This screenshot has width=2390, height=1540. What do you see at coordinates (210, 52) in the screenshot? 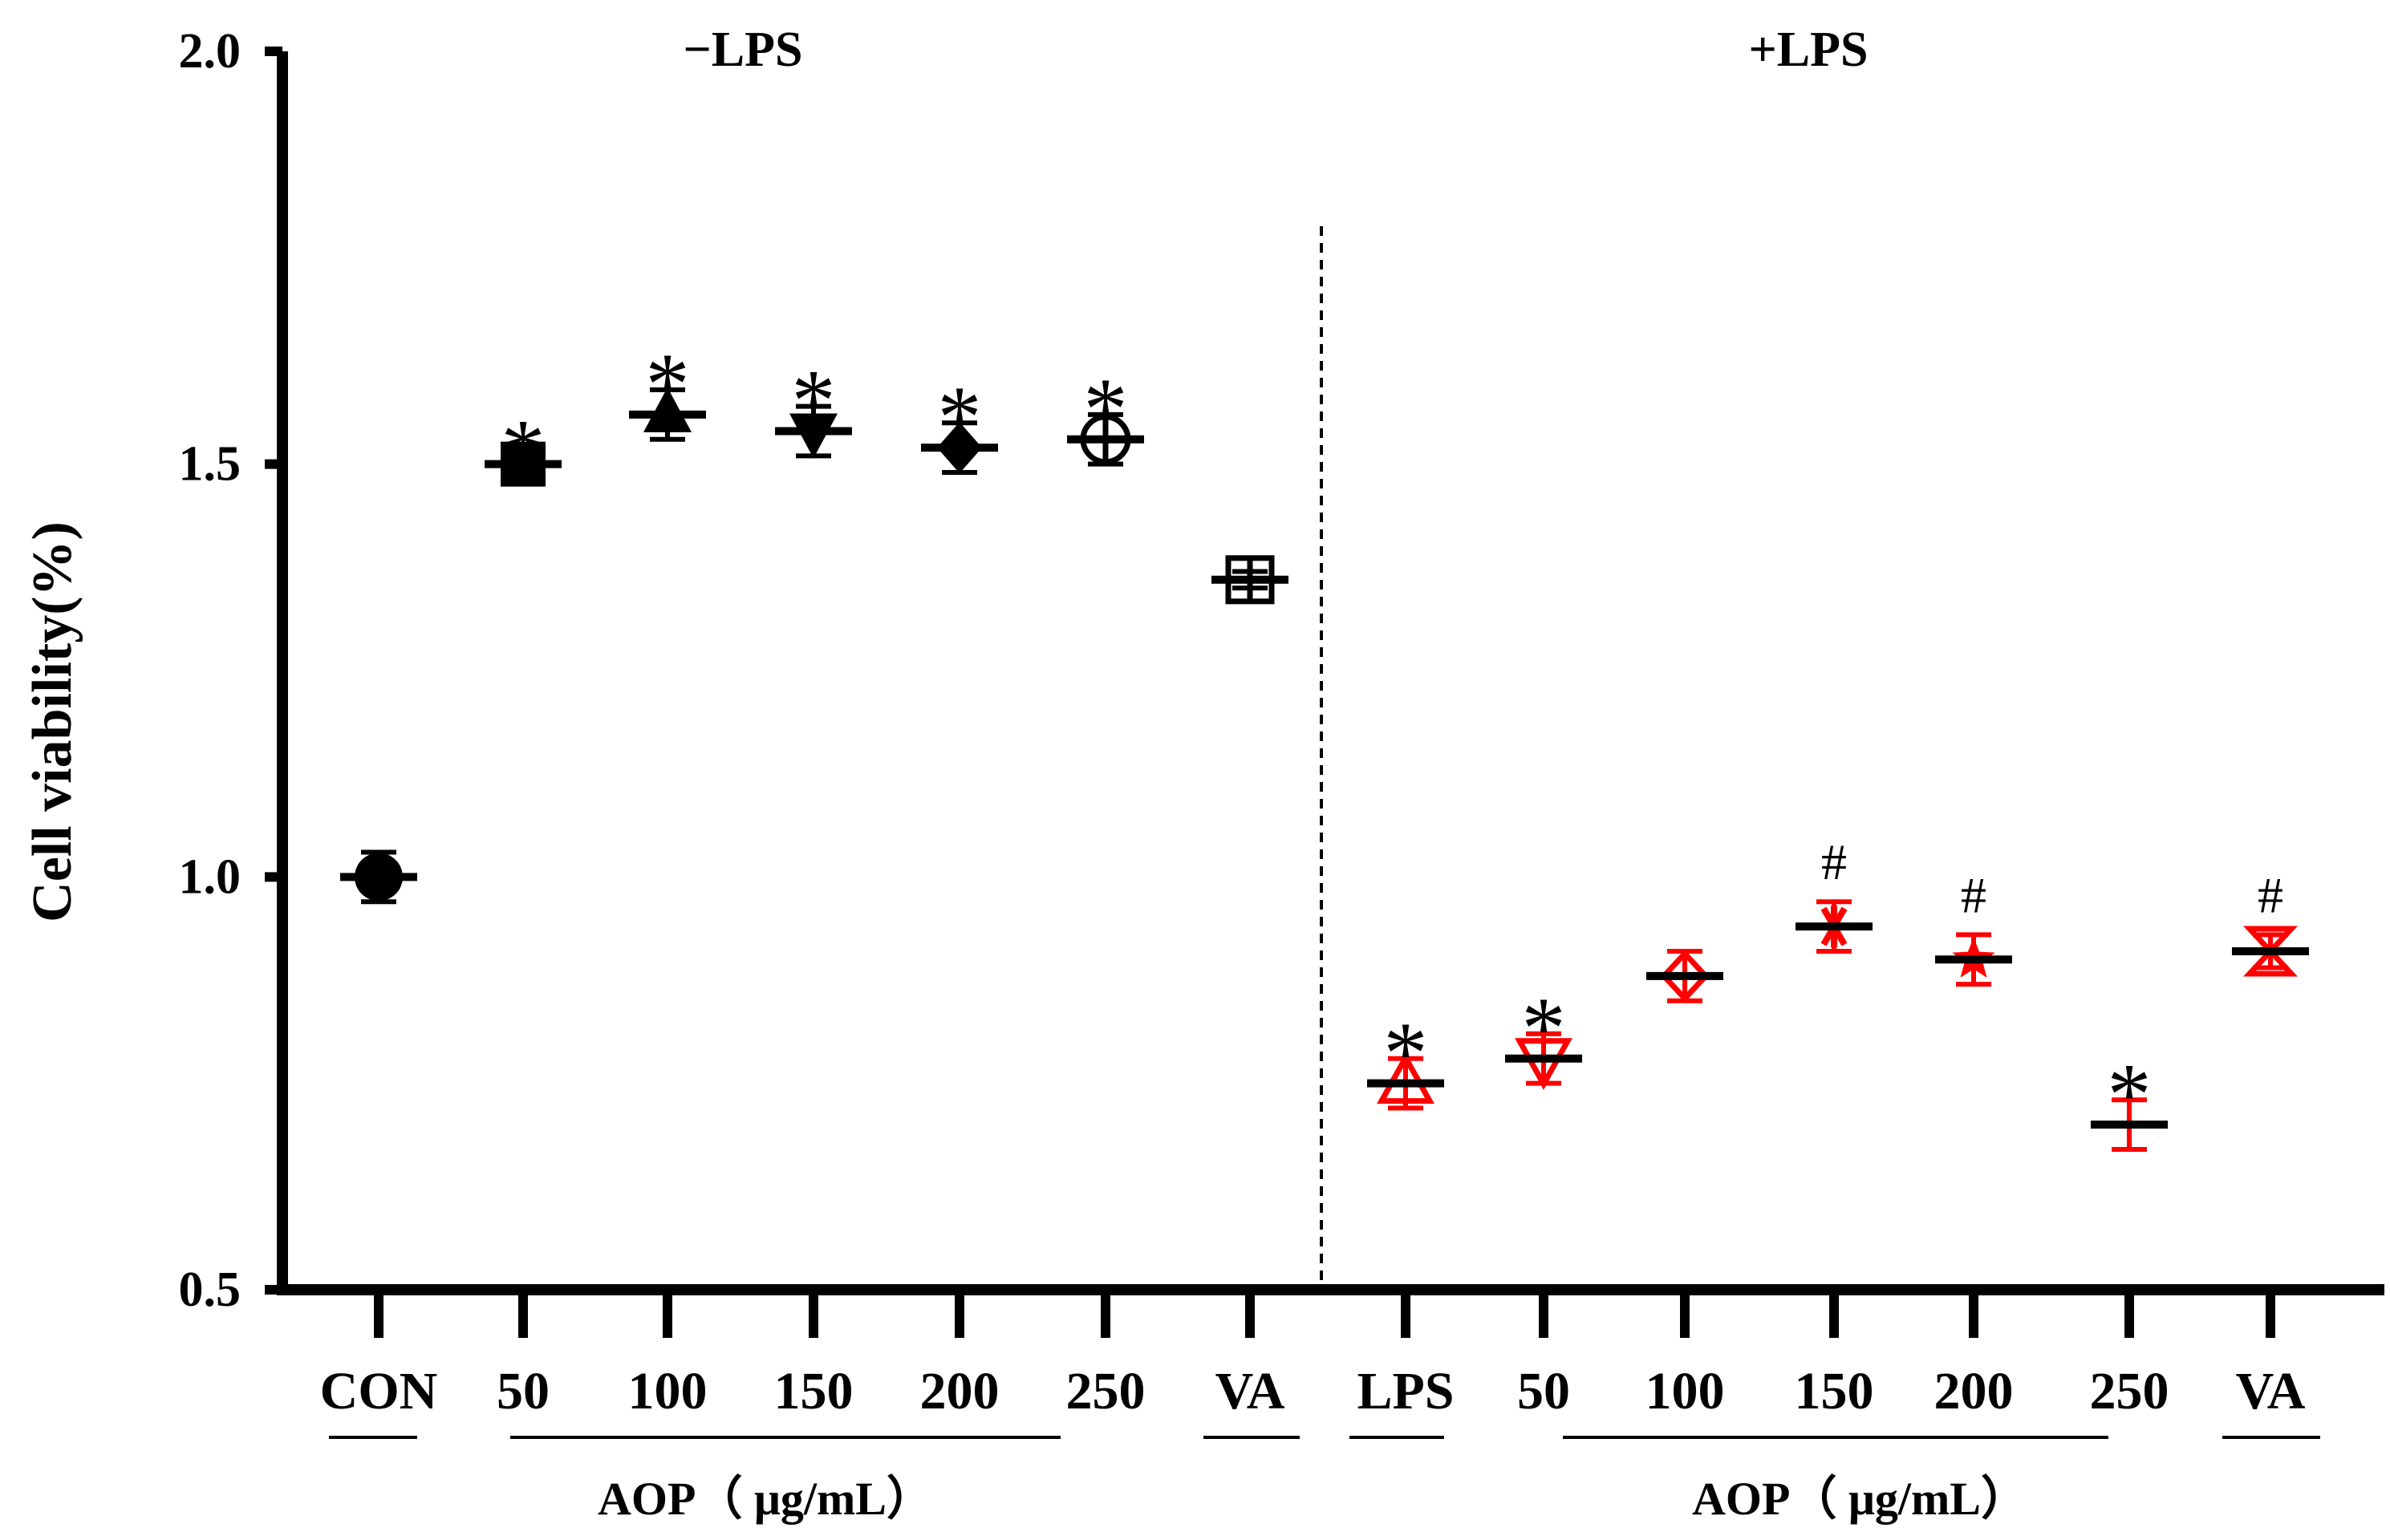
I see `y-tick-label: 2.0` at bounding box center [210, 52].